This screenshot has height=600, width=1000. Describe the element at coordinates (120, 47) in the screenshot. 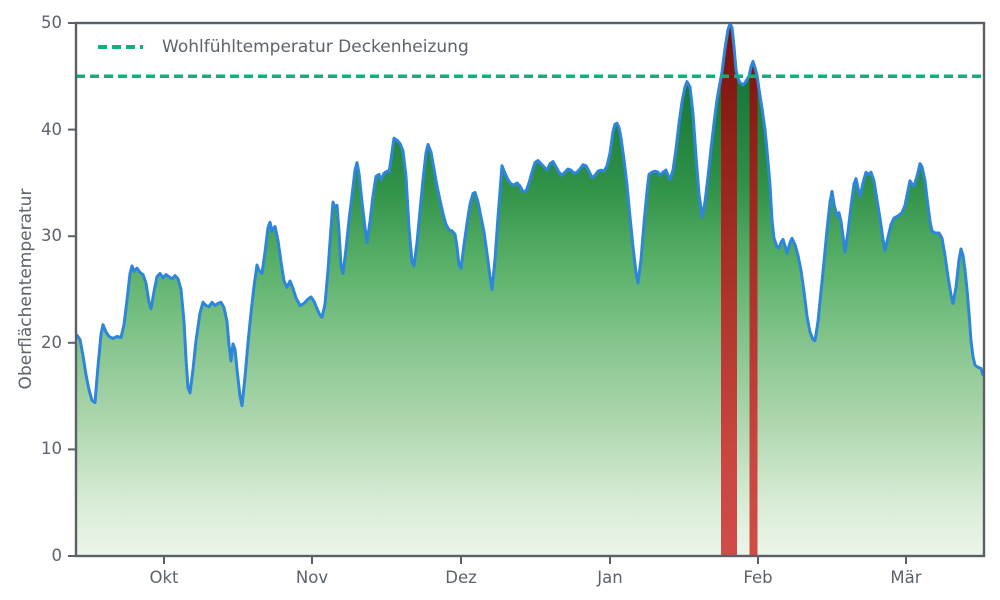

I see `threshold-dashed-line-icon` at that location.